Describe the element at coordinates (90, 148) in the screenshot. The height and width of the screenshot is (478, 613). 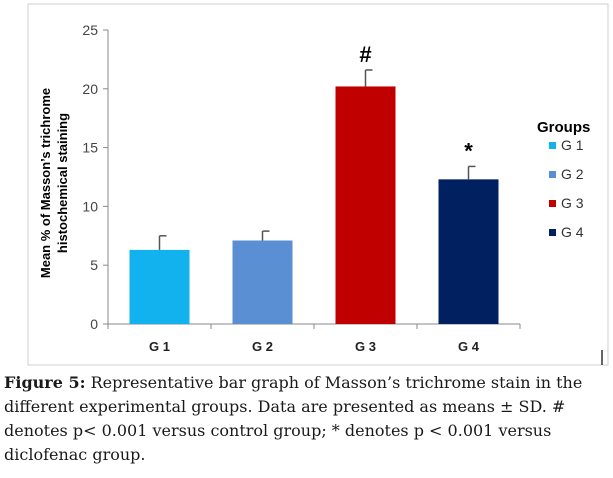
I see `y-tick-label: 15` at that location.